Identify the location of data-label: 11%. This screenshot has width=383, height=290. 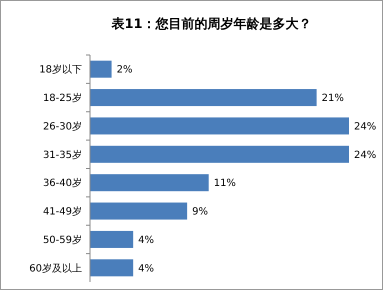
(225, 184).